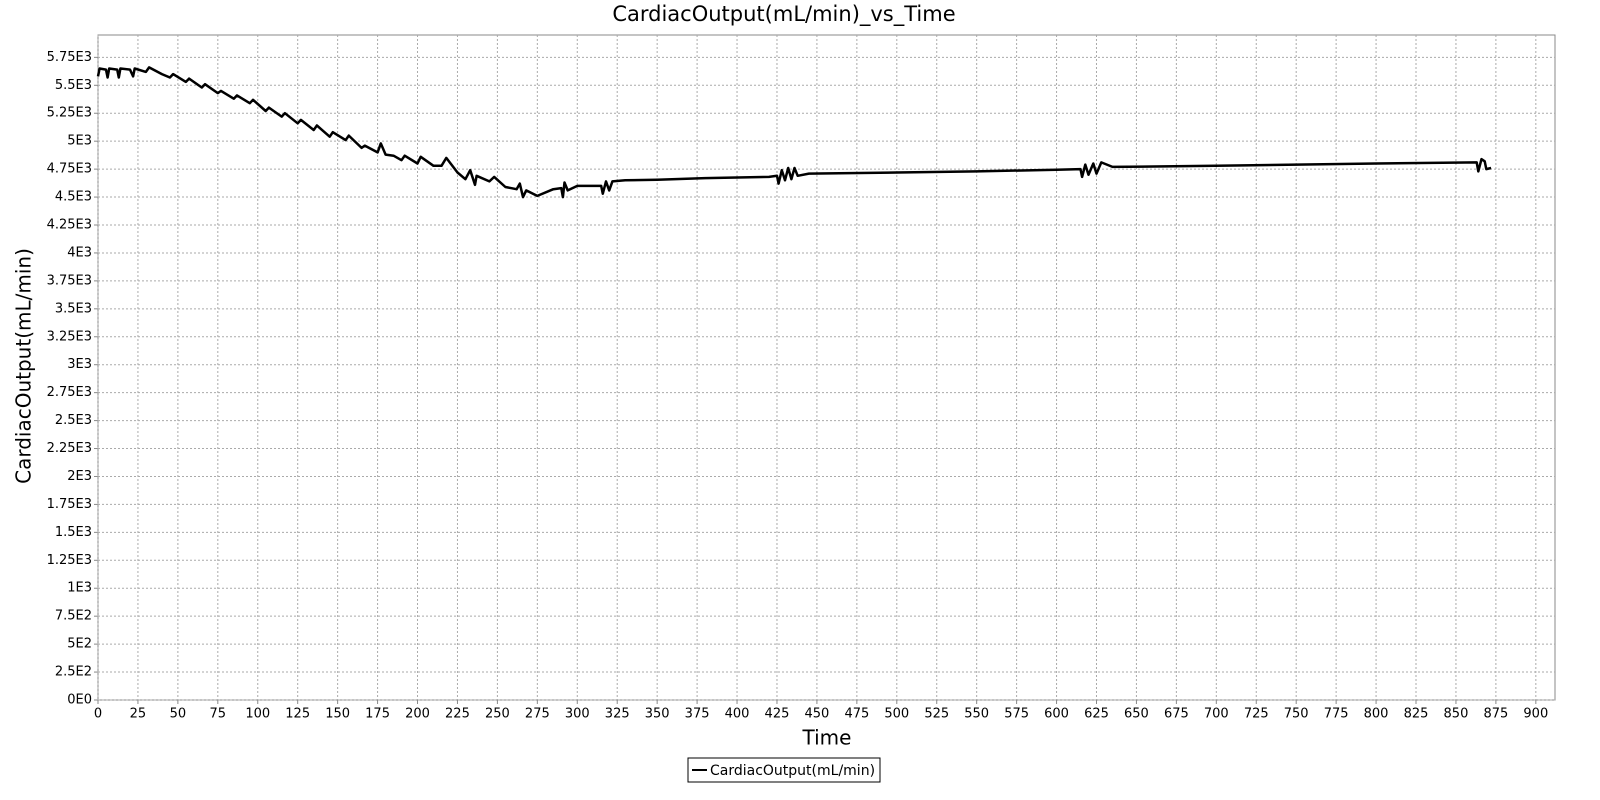 This screenshot has width=1600, height=800. Describe the element at coordinates (79, 588) in the screenshot. I see `y-tick-label: 1E3` at that location.